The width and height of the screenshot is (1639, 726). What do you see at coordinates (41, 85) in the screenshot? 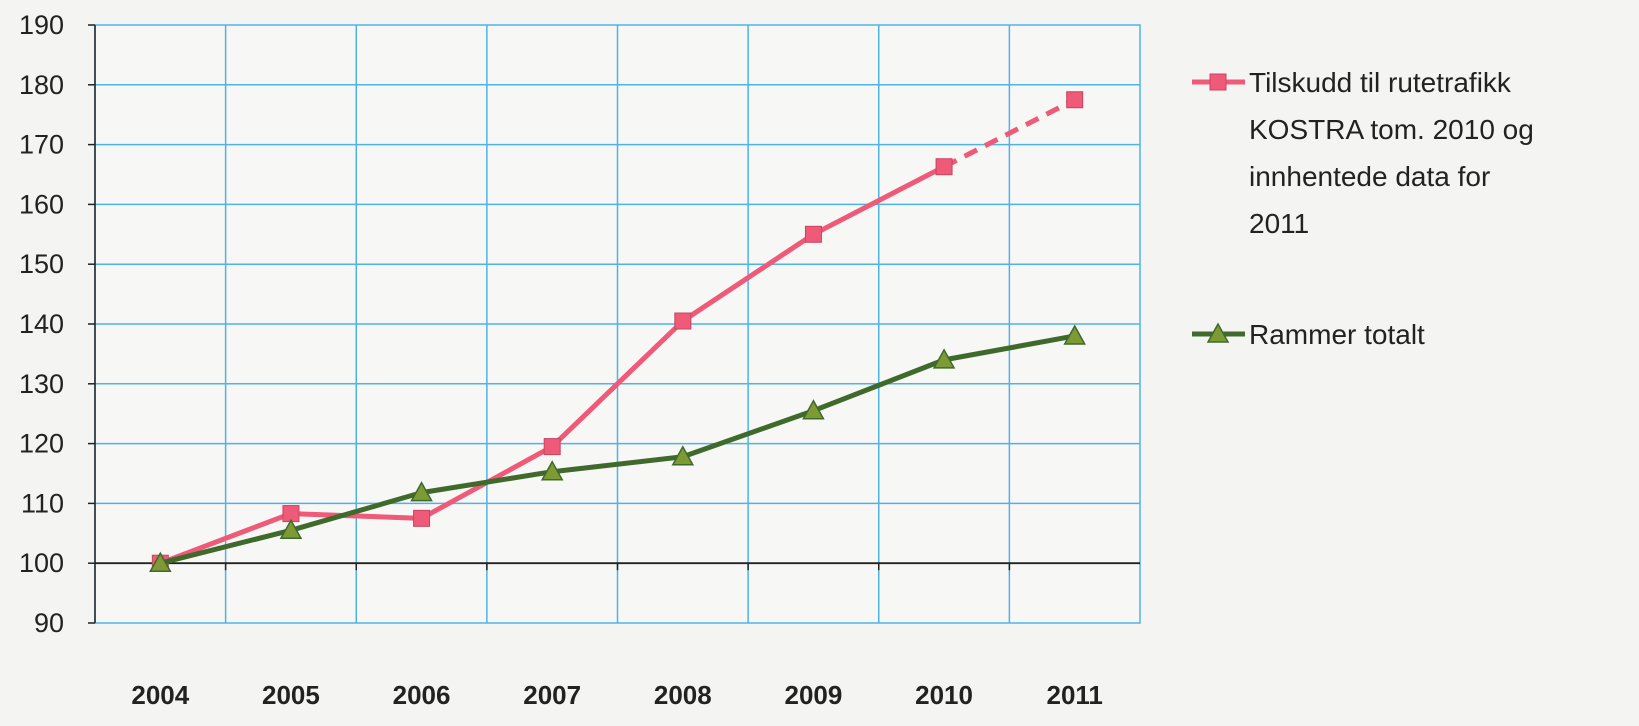
I see `y-tick-label: 180` at bounding box center [41, 85].